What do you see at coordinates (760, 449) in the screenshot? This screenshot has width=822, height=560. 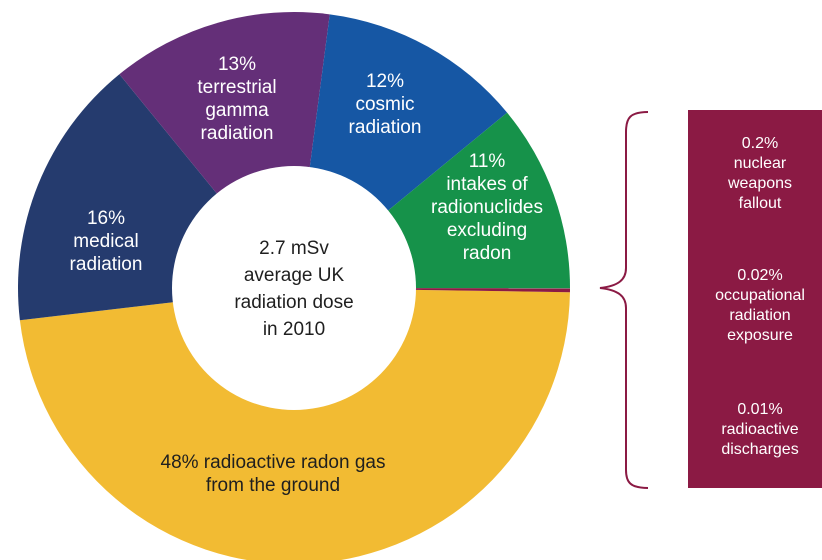 I see `breakdown-label: discharges` at bounding box center [760, 449].